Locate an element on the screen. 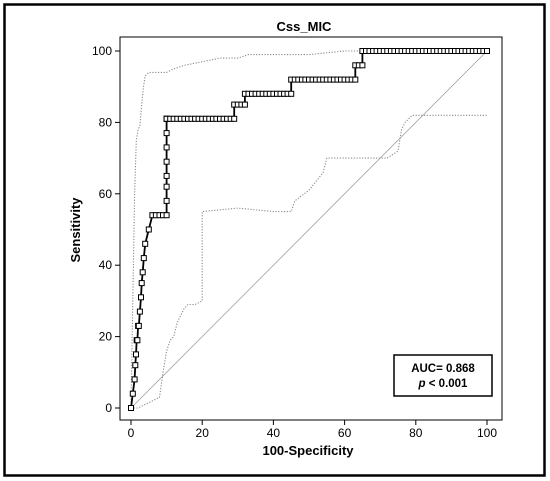 This screenshot has height=481, width=550. x-tick-label-5: 100 is located at coordinates (487, 433).